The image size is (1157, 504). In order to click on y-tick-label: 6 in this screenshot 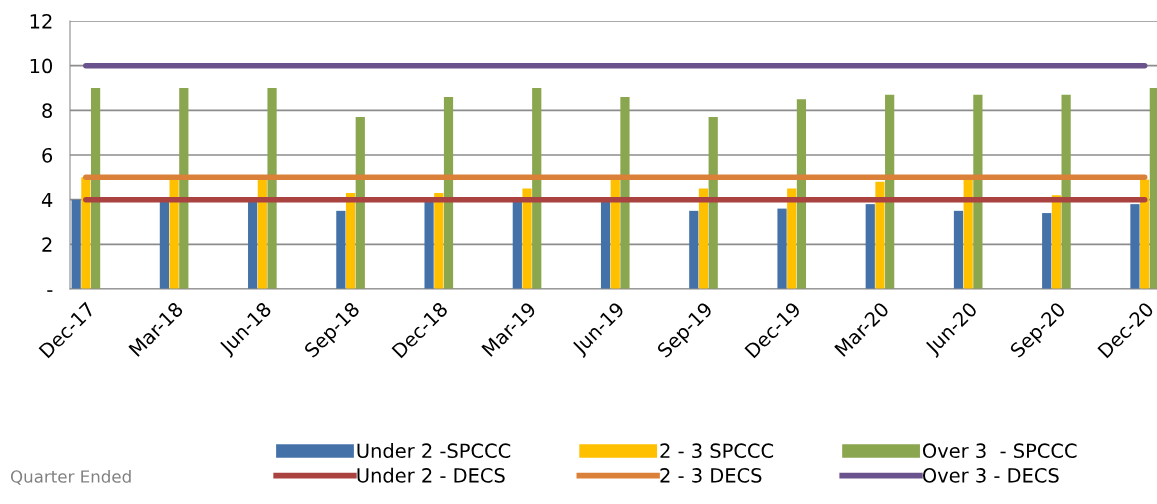, I will do `click(47, 155)`.